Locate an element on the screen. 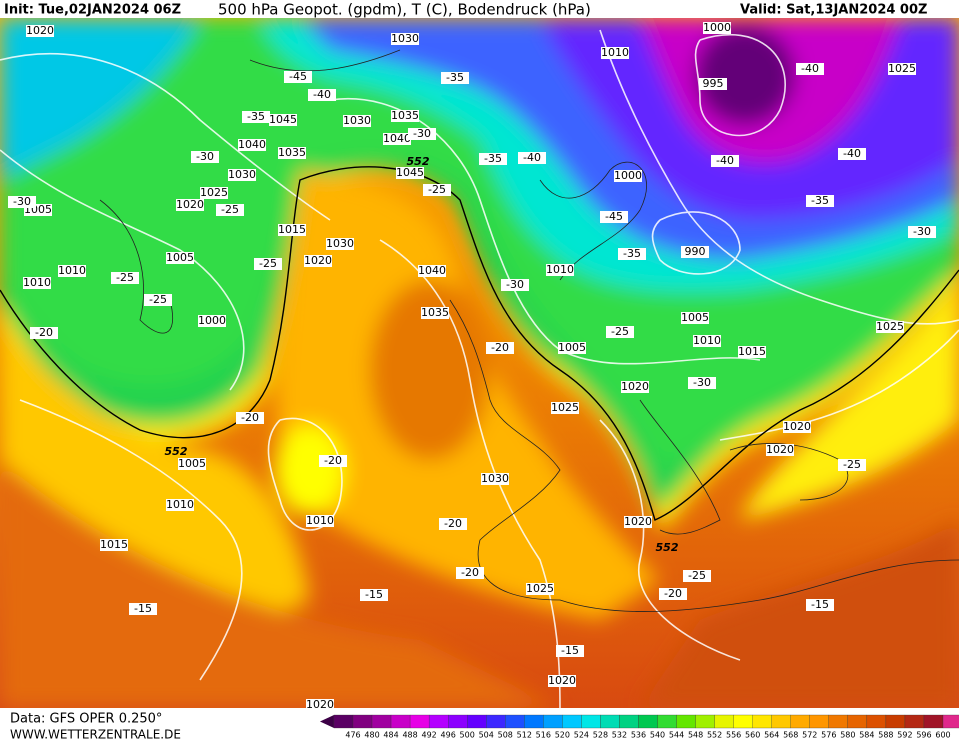 This screenshot has width=959, height=741. pressure-label: 1030 is located at coordinates (495, 478).